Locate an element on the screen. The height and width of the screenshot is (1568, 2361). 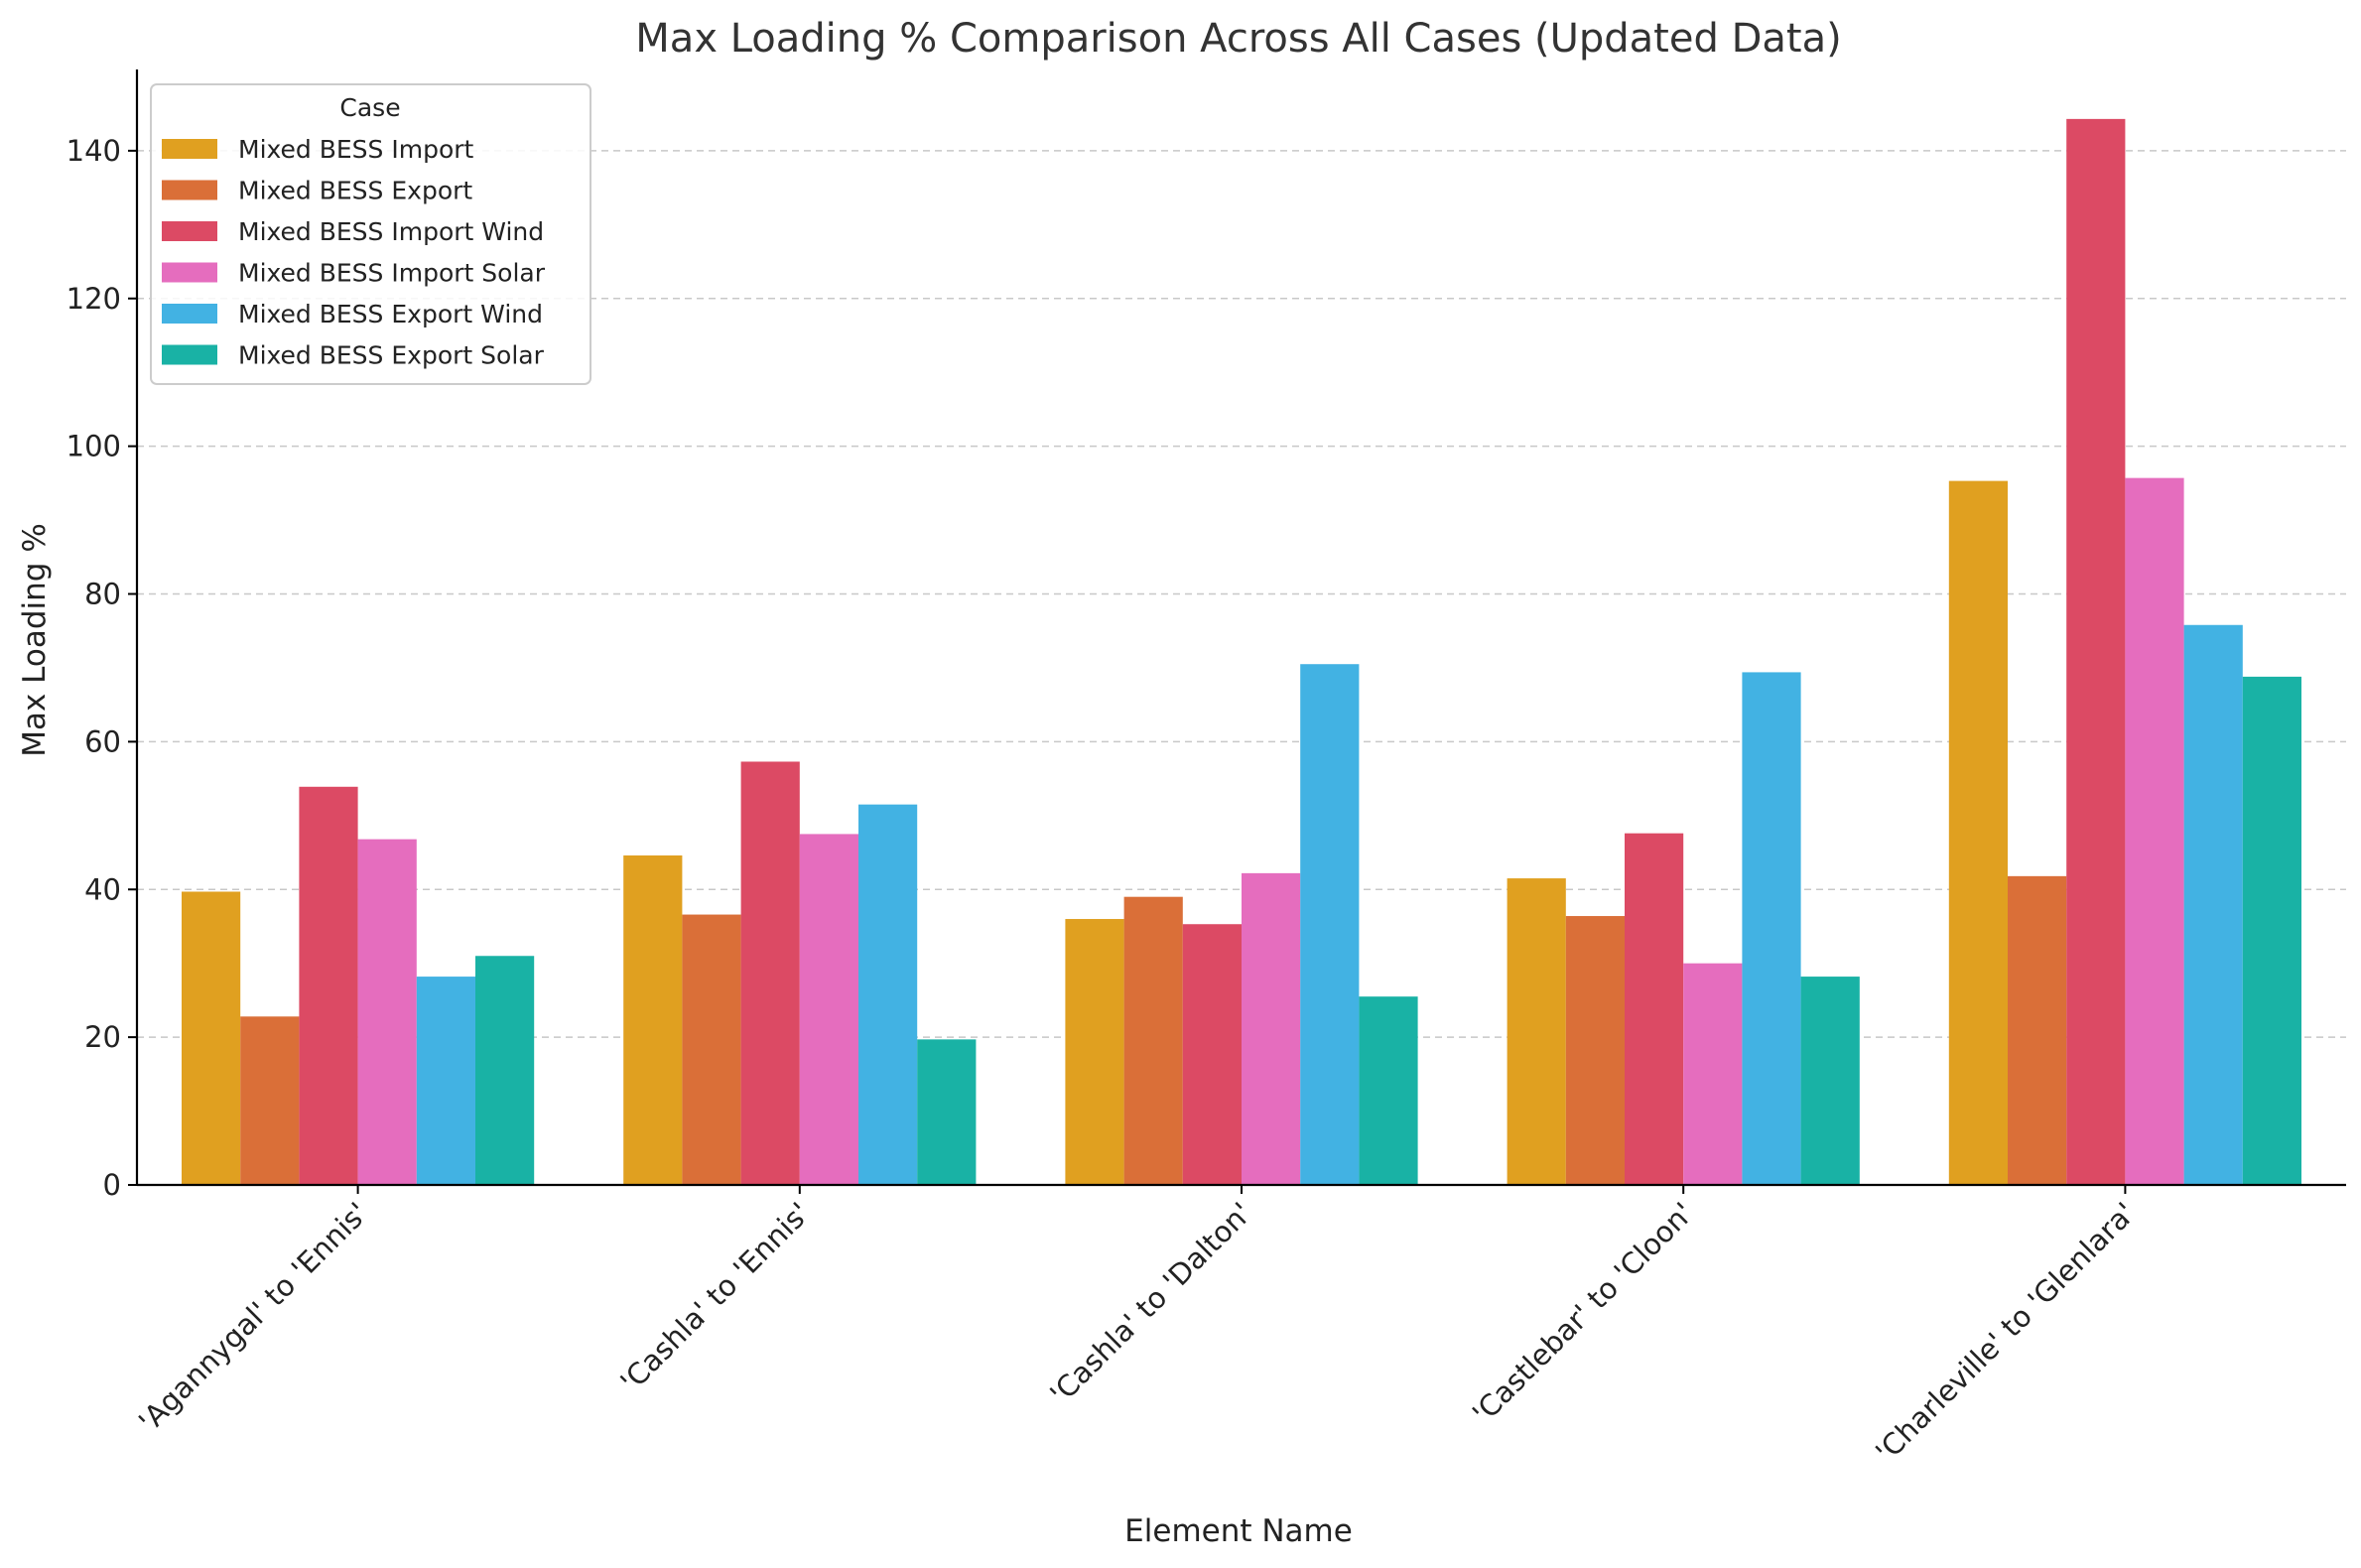
y-tick-label: 60 is located at coordinates (102, 741).